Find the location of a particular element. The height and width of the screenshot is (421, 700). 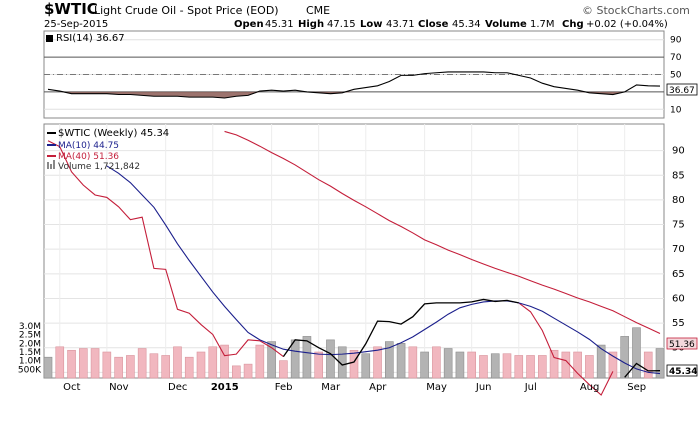

price-tick-label: 70 is located at coordinates (678, 249).